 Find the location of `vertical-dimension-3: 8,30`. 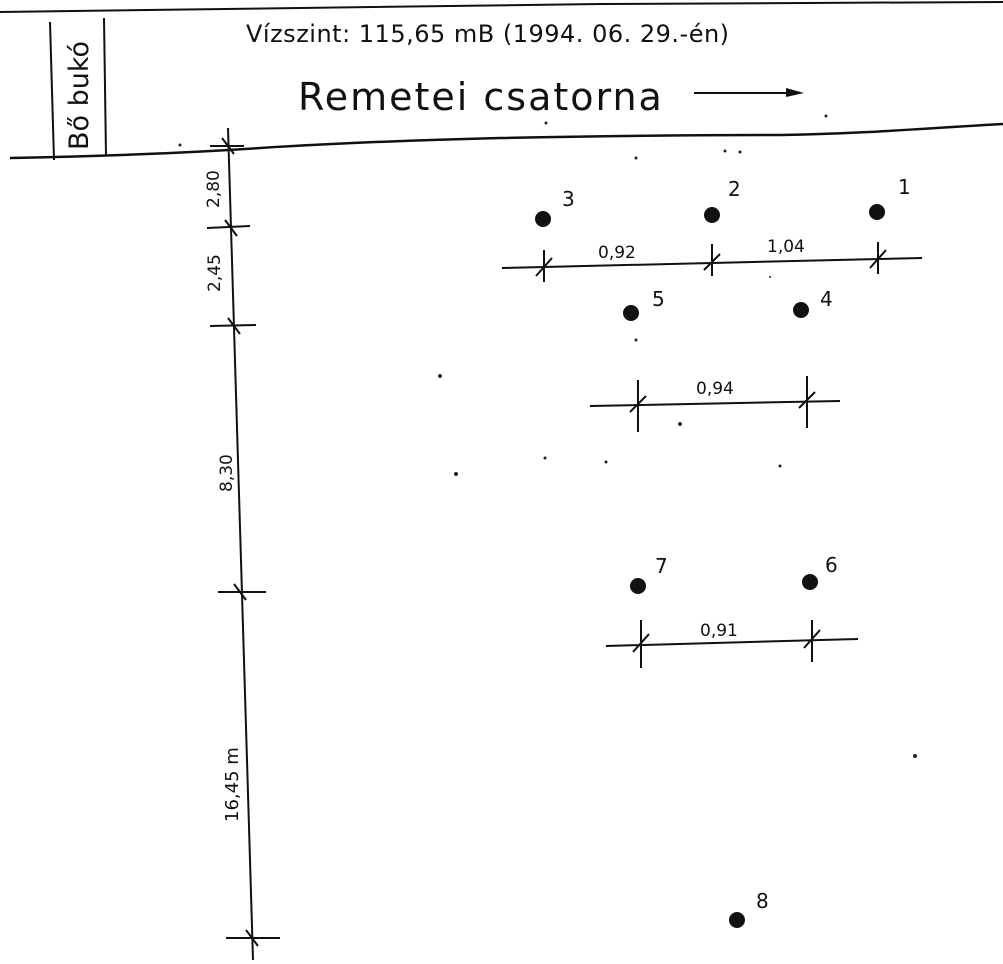

vertical-dimension-3: 8,30 is located at coordinates (227, 473).